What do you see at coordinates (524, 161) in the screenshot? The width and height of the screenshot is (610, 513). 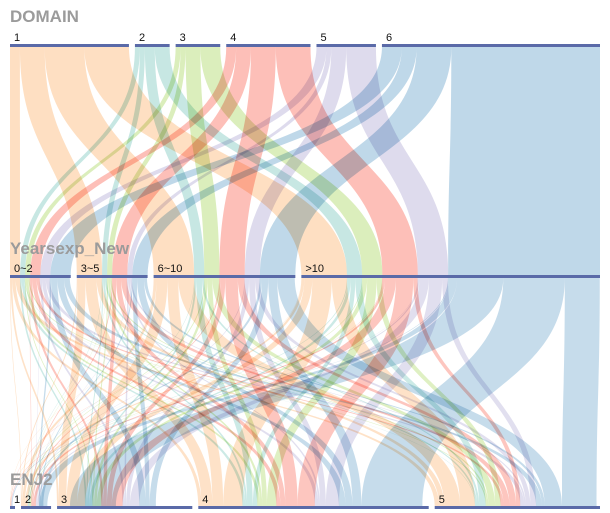 I see `ribbon-domain-6-to-gt10` at bounding box center [524, 161].